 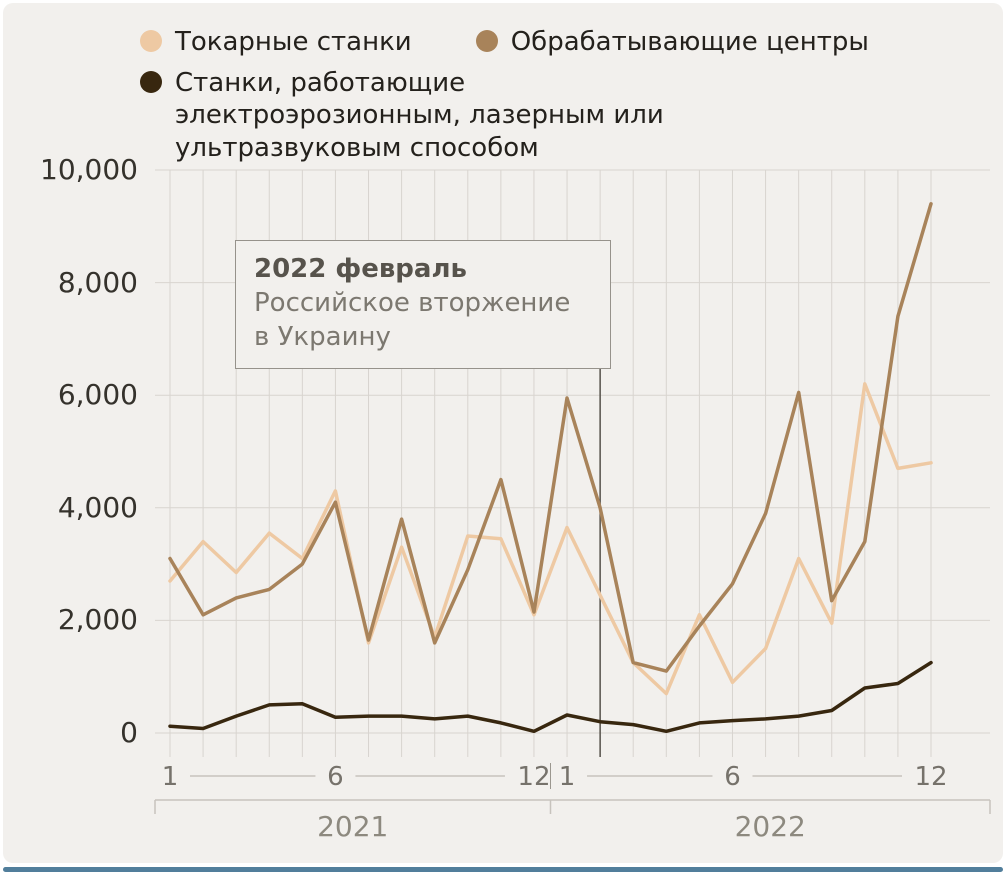 I want to click on legend-item-machining-centers: Обрабатывающие центры, so click(x=672, y=42).